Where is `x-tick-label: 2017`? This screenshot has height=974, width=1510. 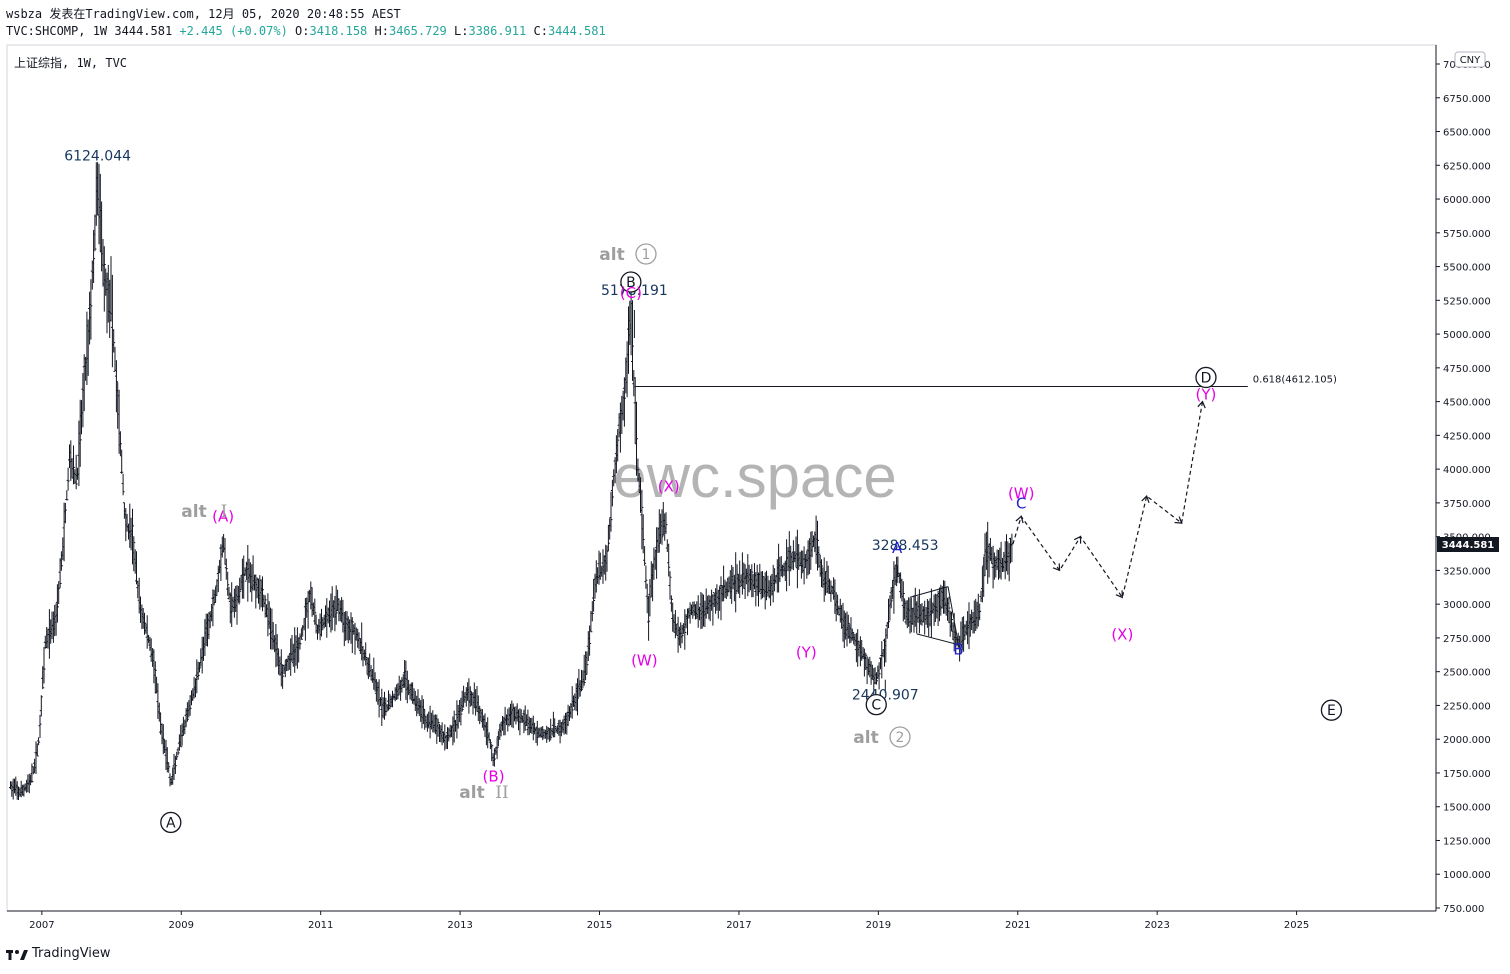 x-tick-label: 2017 is located at coordinates (738, 925).